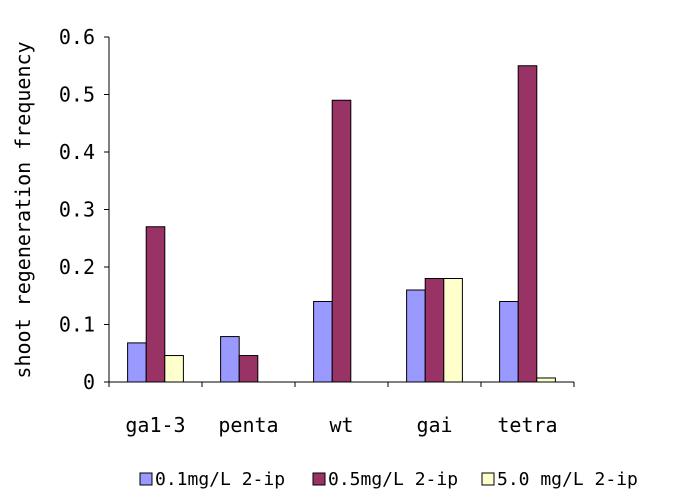 This screenshot has height=496, width=673. I want to click on legend: 0.1mg/L 2-ip 0.5mg/L 2-ip 5.0 mg/L 2-ip, so click(388, 479).